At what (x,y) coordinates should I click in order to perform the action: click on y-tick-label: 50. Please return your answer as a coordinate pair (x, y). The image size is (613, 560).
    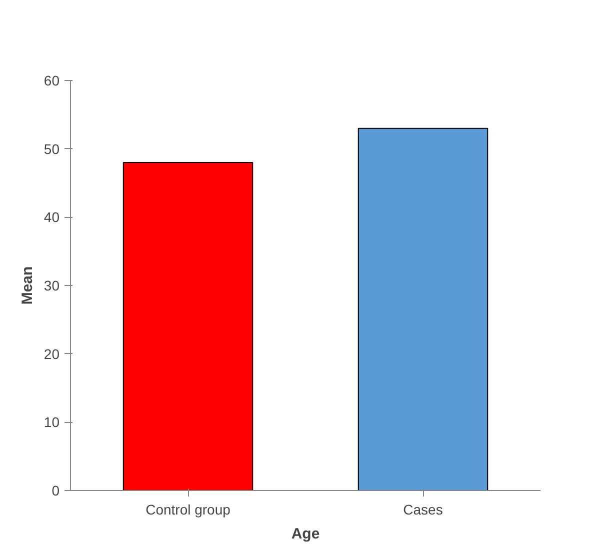
    Looking at the image, I should click on (52, 148).